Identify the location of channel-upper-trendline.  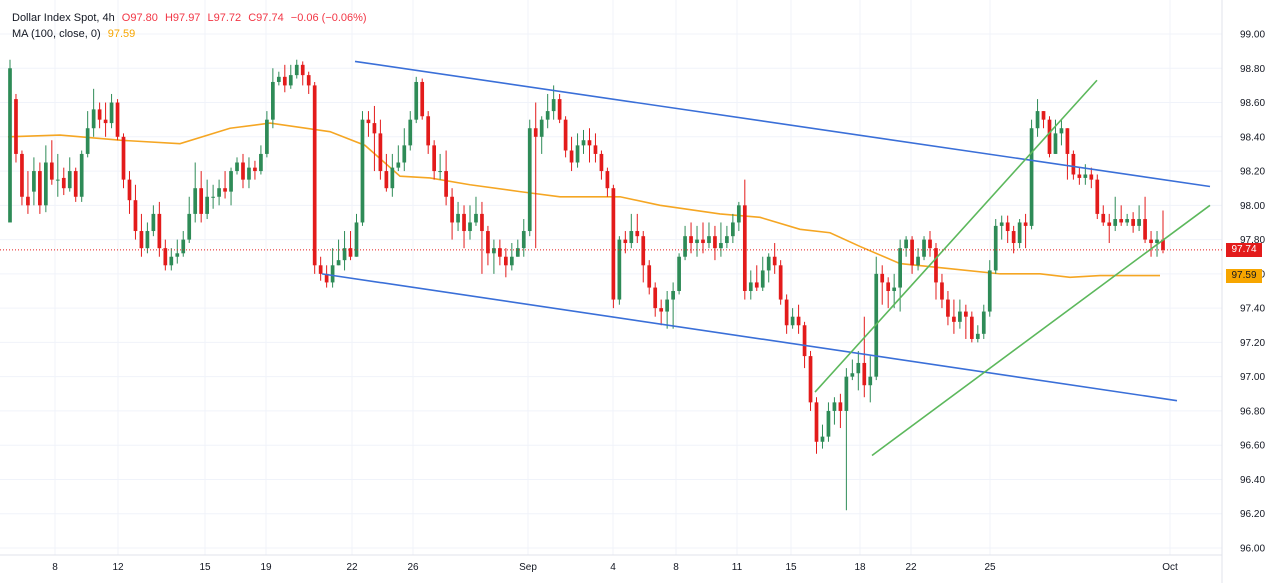
(782, 124).